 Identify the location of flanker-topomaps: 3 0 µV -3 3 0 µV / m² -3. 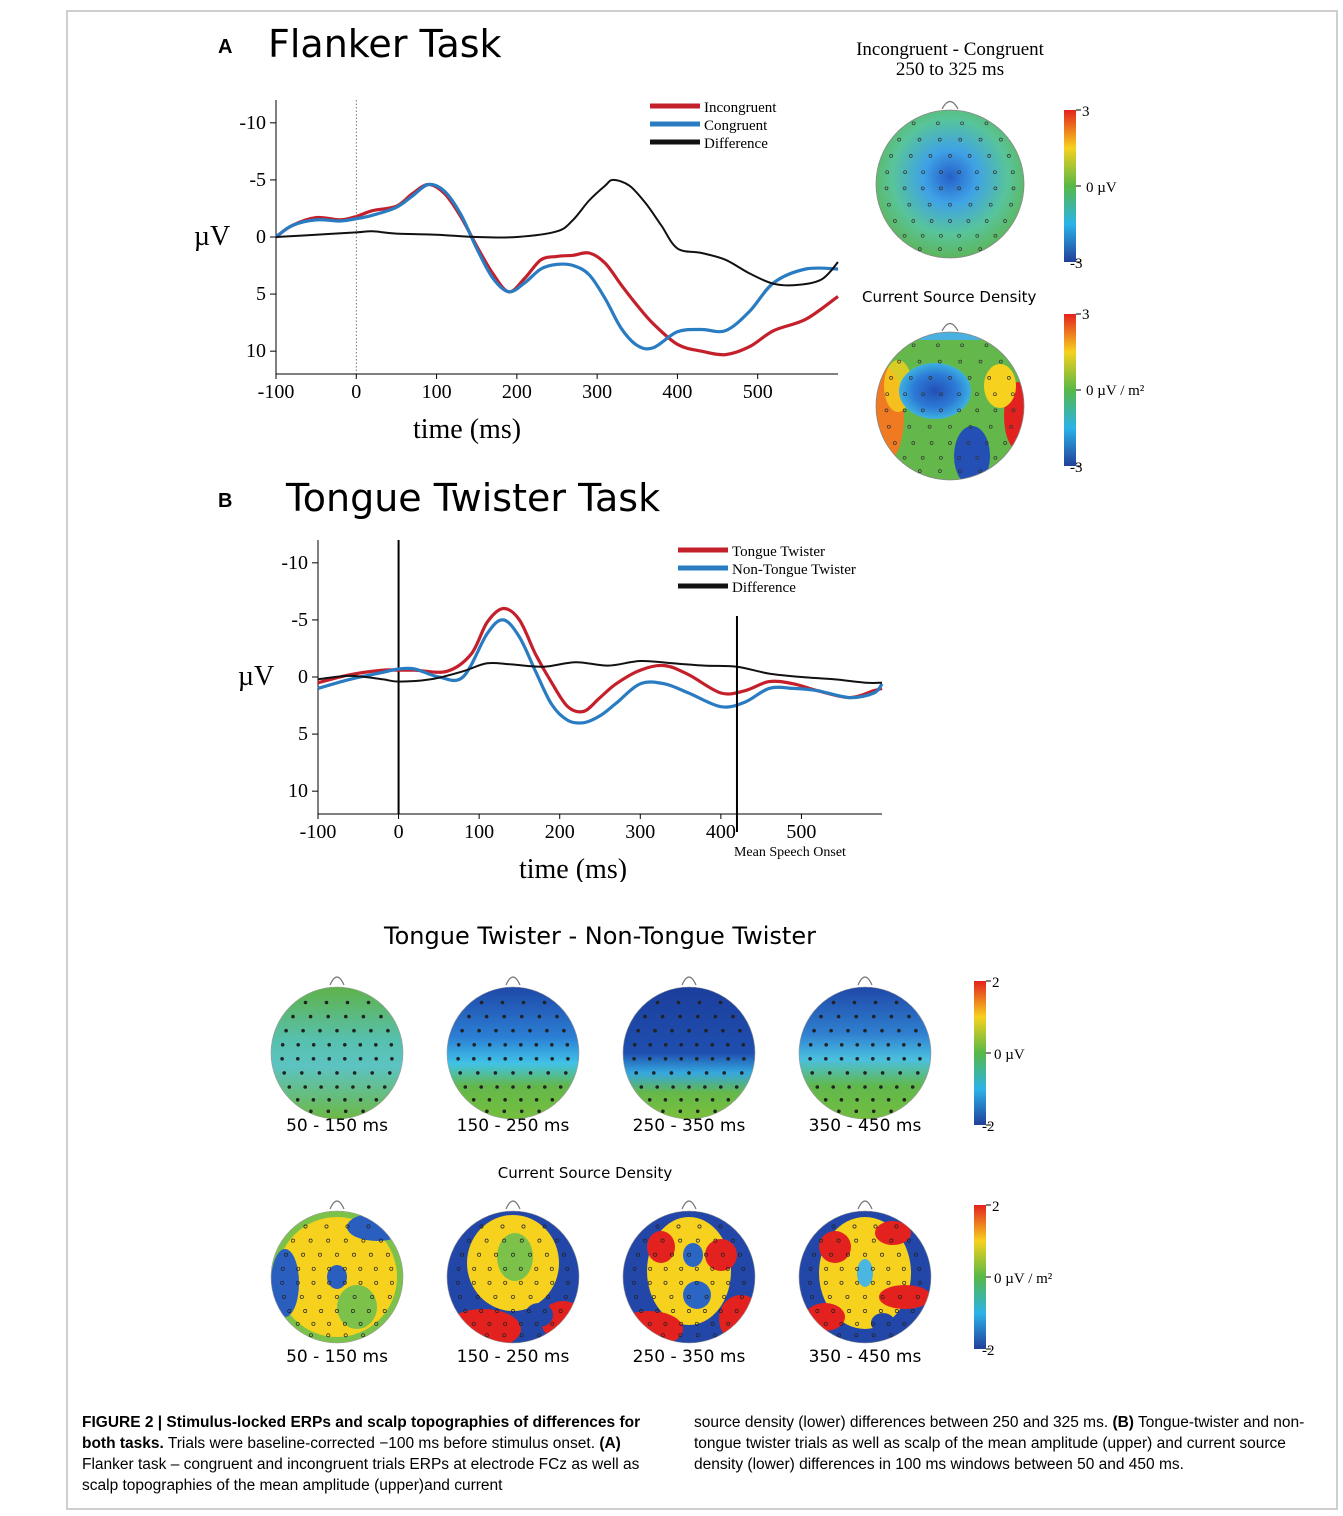
(1010, 290).